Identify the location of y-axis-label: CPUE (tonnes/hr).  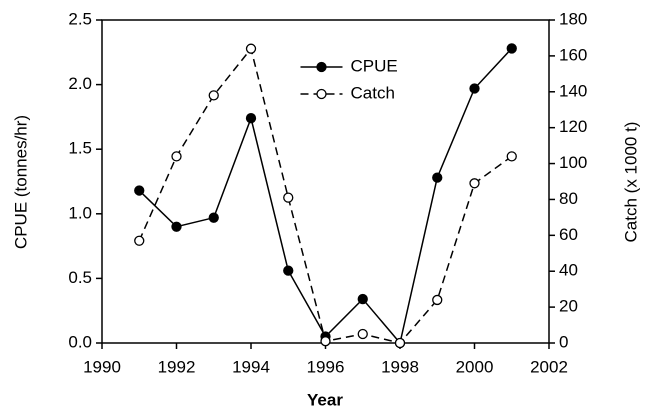
(20, 182).